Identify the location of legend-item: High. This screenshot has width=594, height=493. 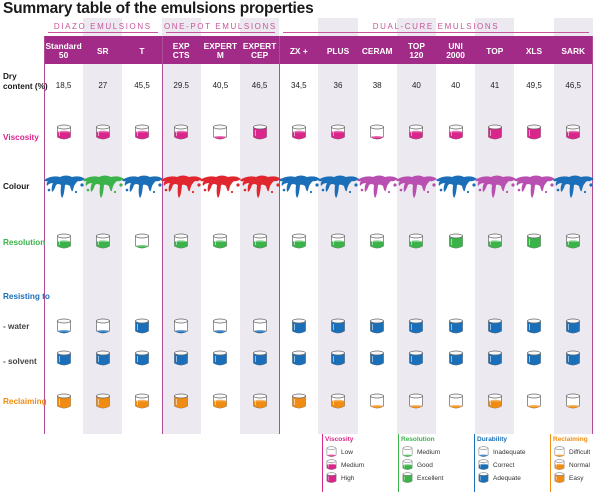
(348, 478).